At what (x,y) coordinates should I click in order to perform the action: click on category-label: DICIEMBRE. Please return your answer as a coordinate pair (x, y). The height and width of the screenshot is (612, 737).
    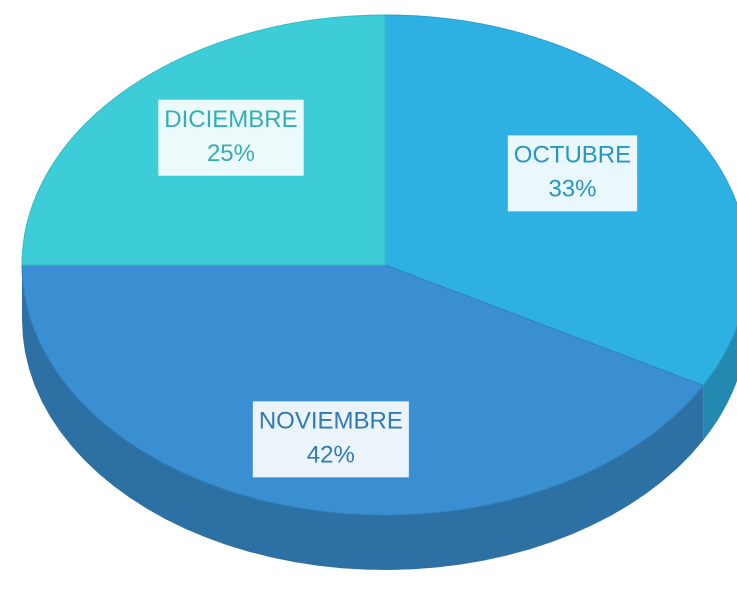
    Looking at the image, I should click on (230, 119).